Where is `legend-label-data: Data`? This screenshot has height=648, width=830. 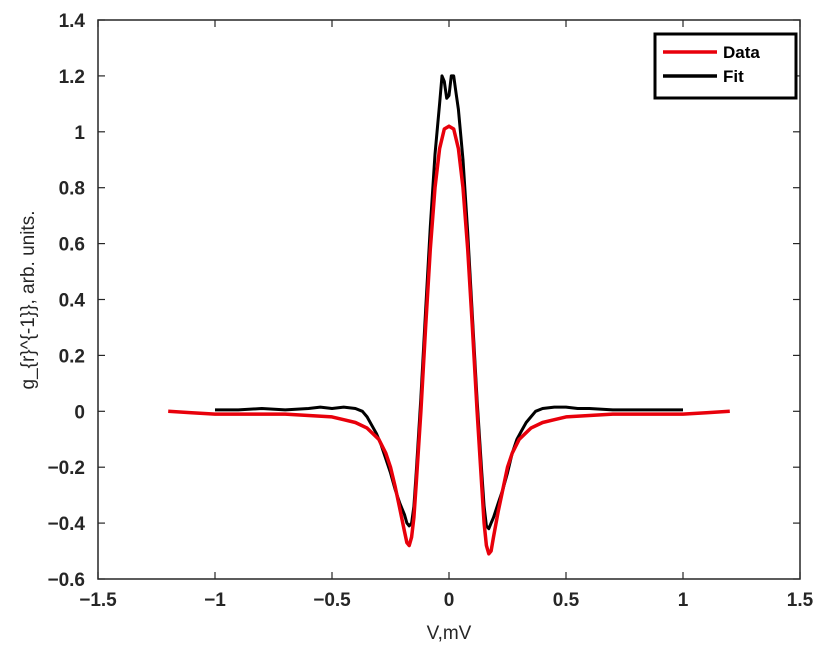
legend-label-data: Data is located at coordinates (741, 52).